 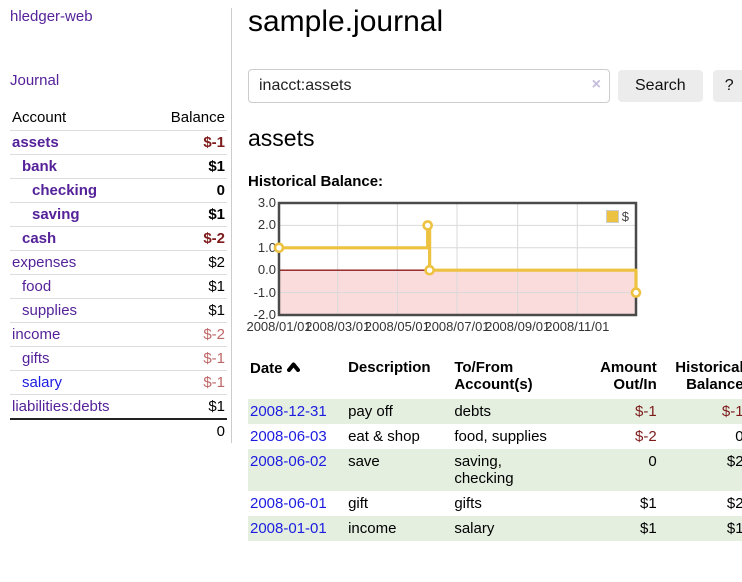 What do you see at coordinates (118, 286) in the screenshot?
I see `account-row: food $1` at bounding box center [118, 286].